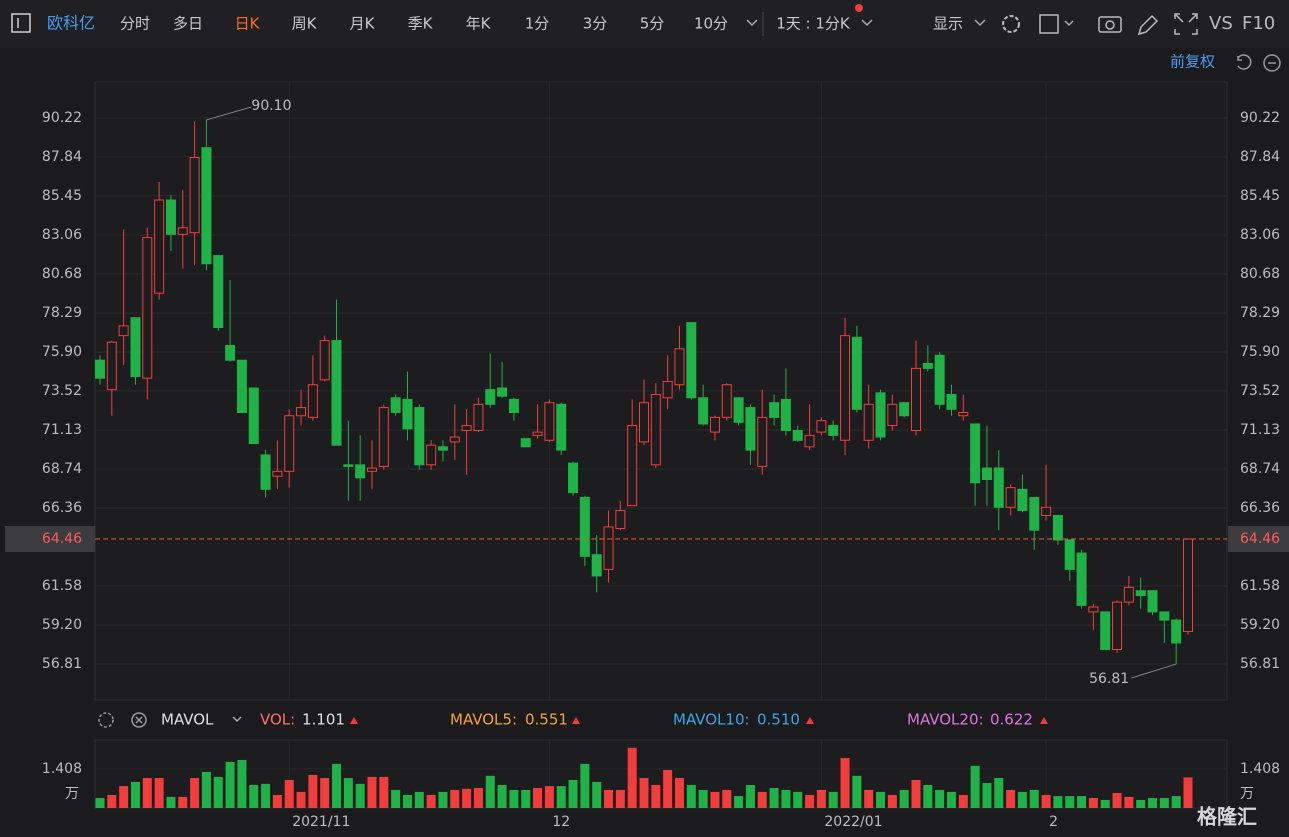 The width and height of the screenshot is (1289, 837). What do you see at coordinates (1011, 24) in the screenshot?
I see `settings-icon` at bounding box center [1011, 24].